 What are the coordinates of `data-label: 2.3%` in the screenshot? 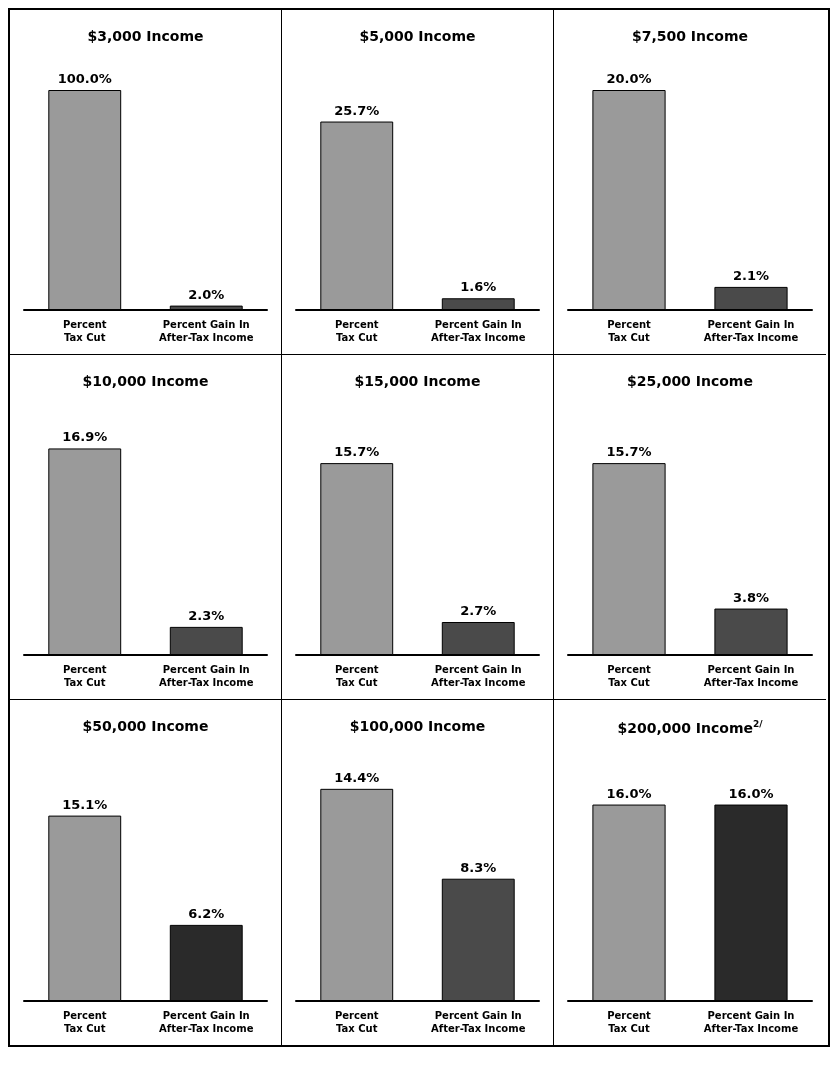 It's located at (206, 615).